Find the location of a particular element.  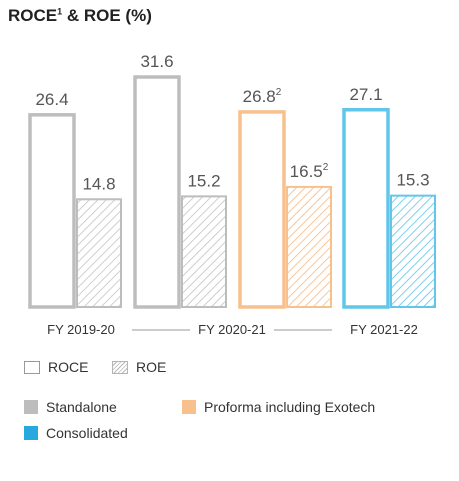

chart-title: ROCE1 & ROE (%) is located at coordinates (80, 15).